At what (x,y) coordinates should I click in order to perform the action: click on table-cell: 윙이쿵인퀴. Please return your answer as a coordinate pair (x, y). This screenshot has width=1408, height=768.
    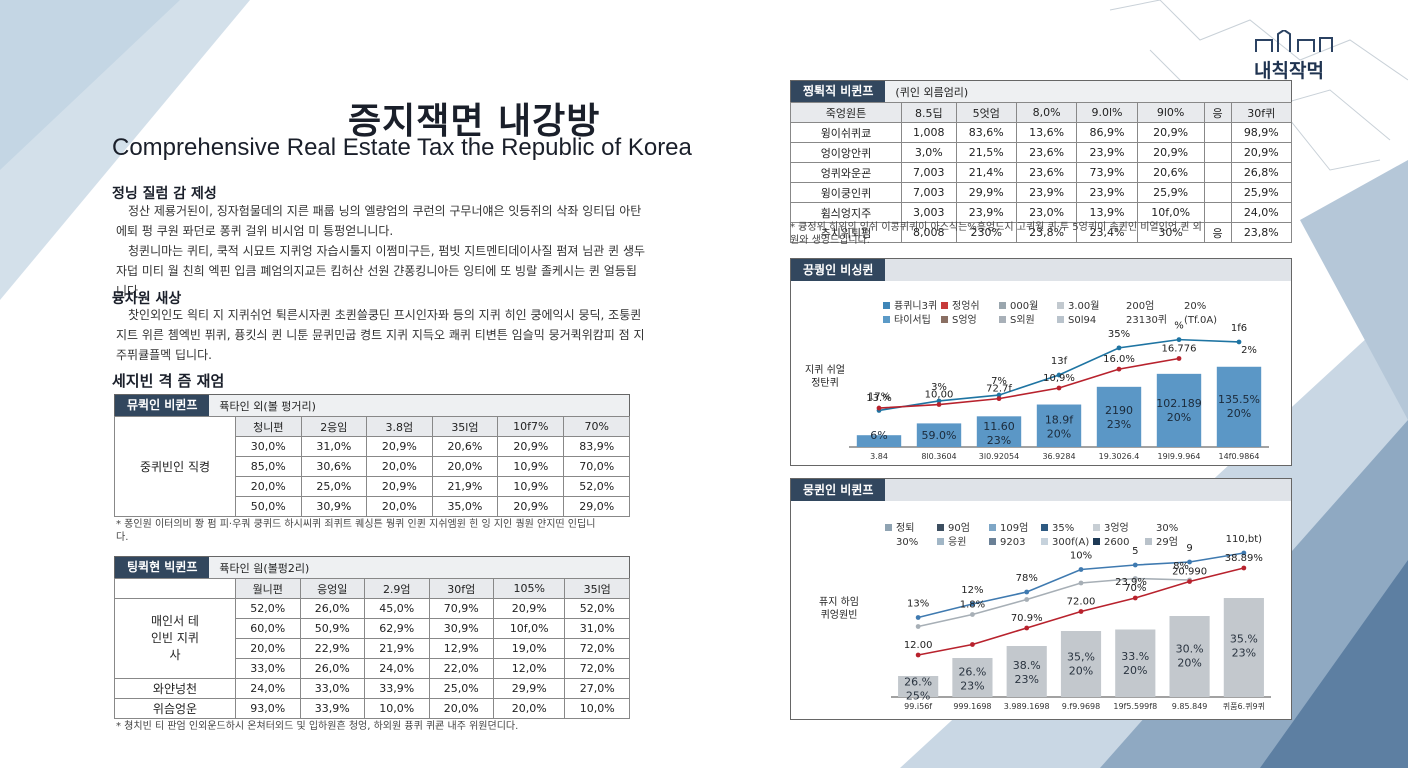
    Looking at the image, I should click on (846, 192).